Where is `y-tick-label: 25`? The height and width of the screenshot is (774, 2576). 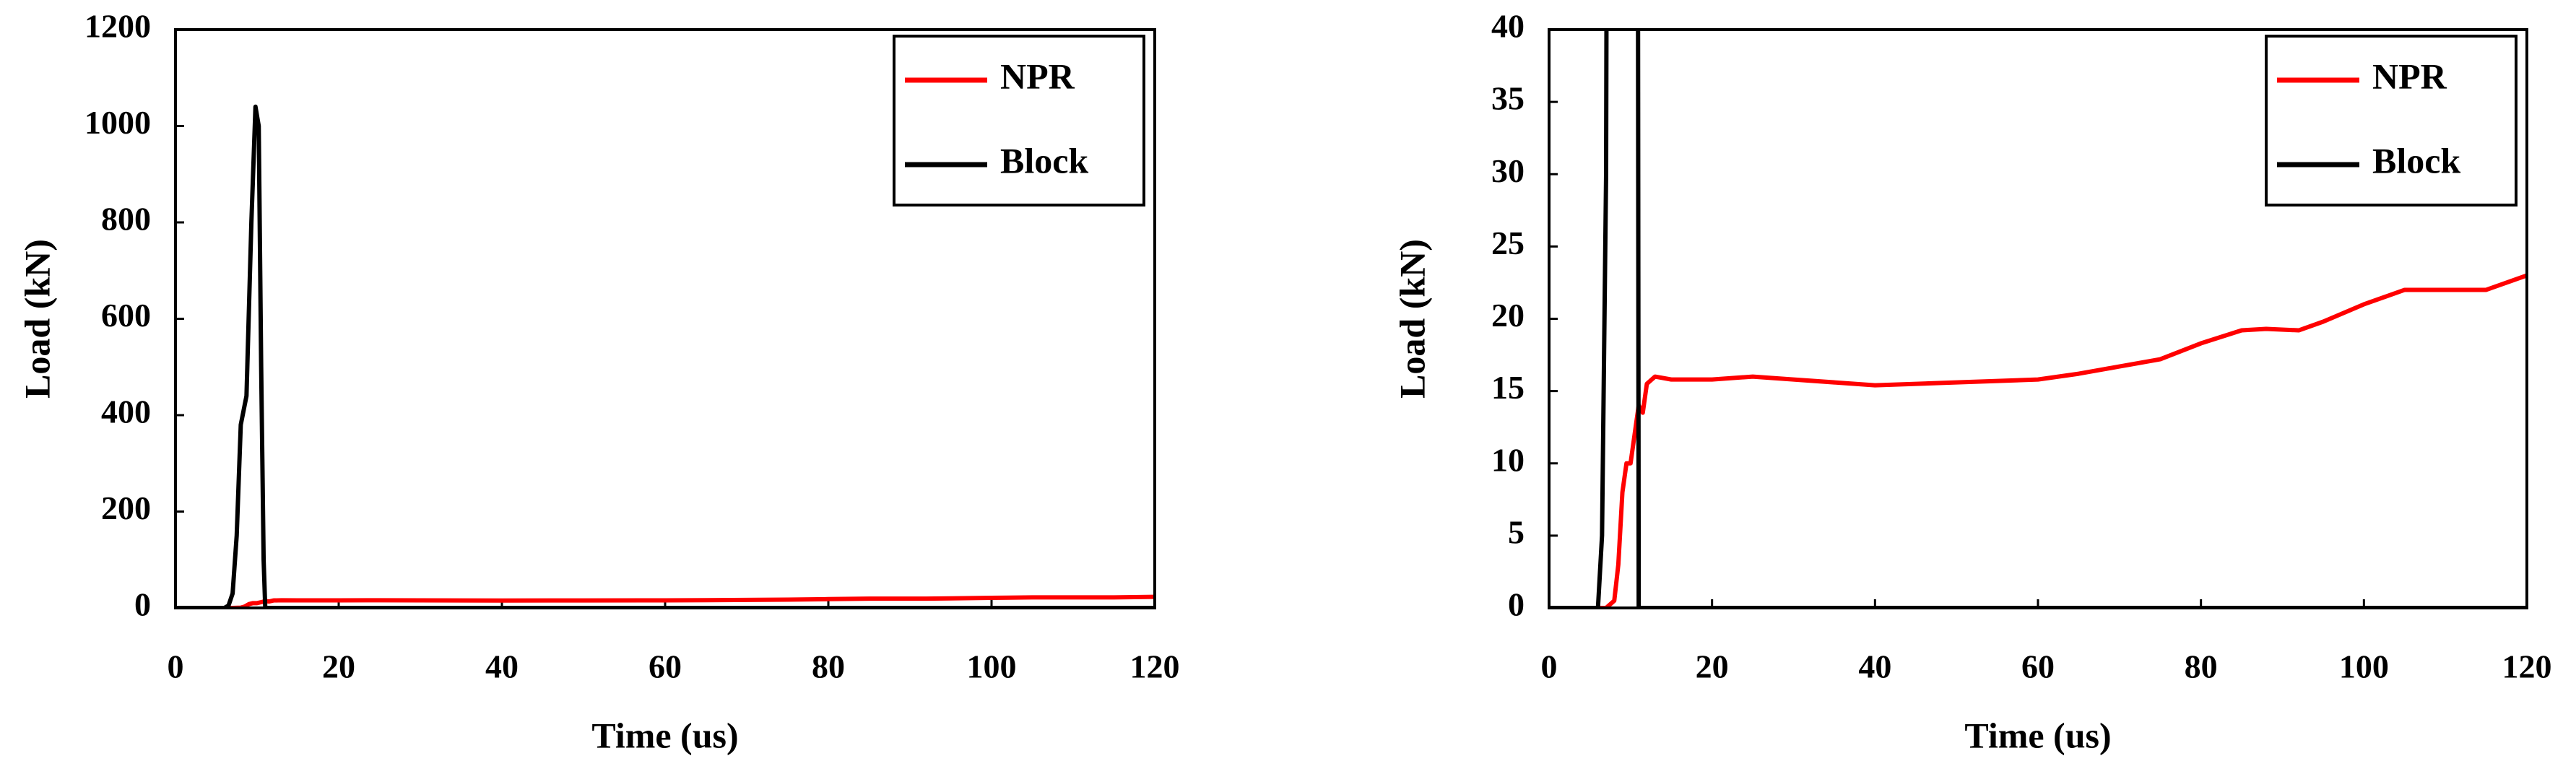
y-tick-label: 25 is located at coordinates (1508, 243).